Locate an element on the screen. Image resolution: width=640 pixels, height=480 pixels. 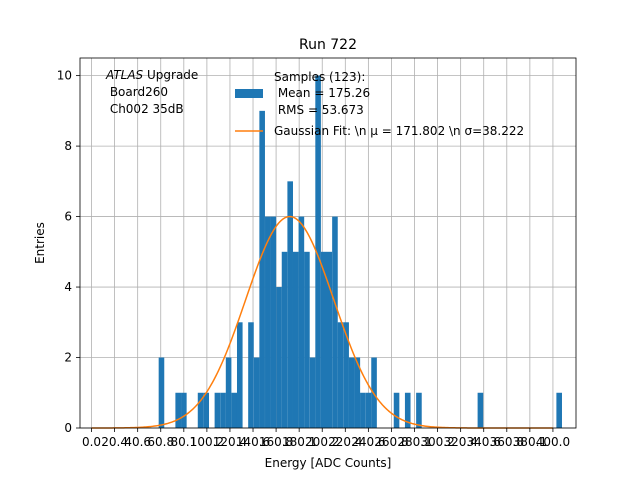
x-tick-label: 280.1 is located at coordinates (414, 442).